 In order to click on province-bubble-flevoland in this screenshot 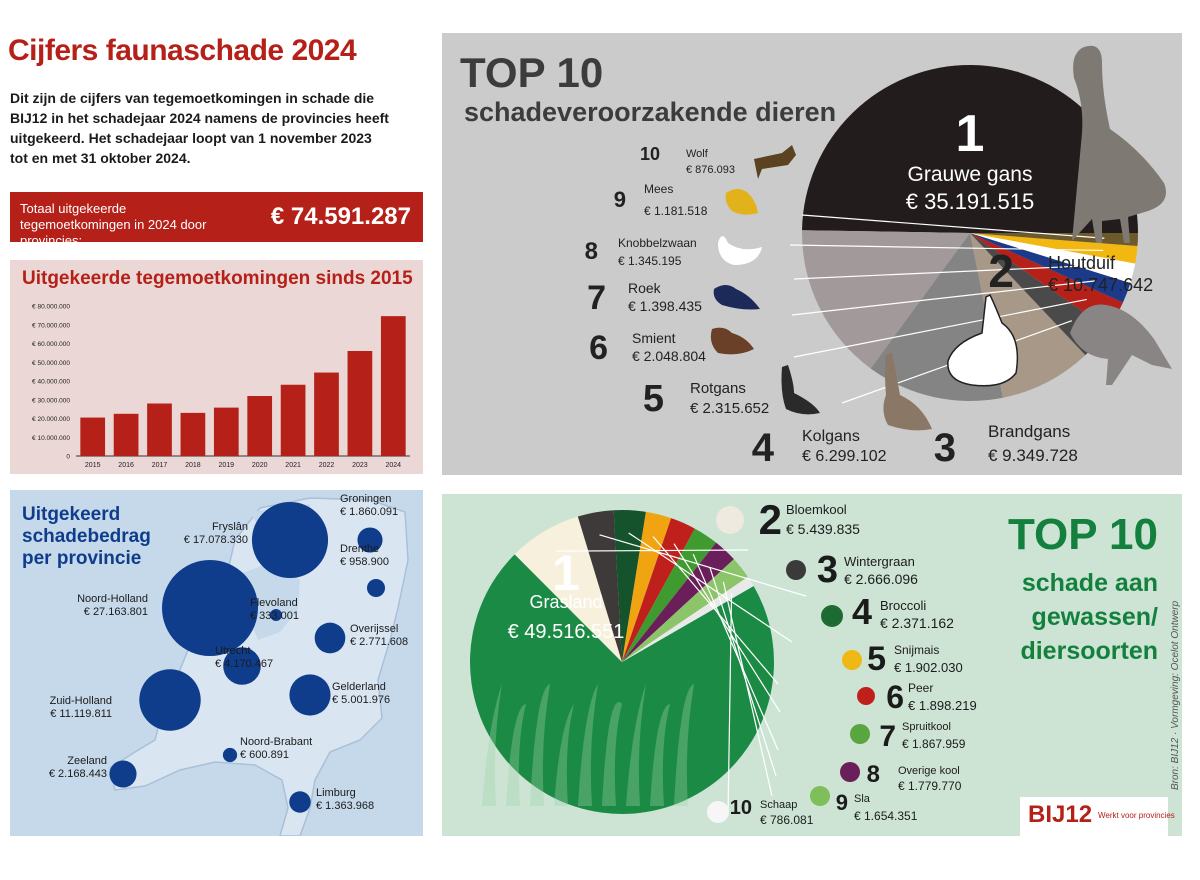, I will do `click(276, 615)`.